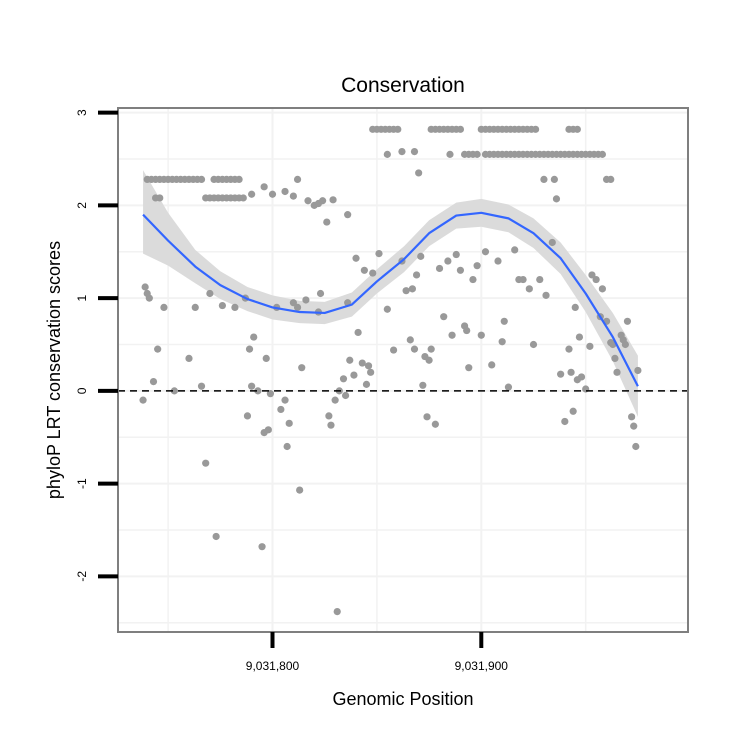 The image size is (750, 750). Describe the element at coordinates (377, 652) in the screenshot. I see `x-axis-ticks: 9,031,800 9,031,900` at that location.